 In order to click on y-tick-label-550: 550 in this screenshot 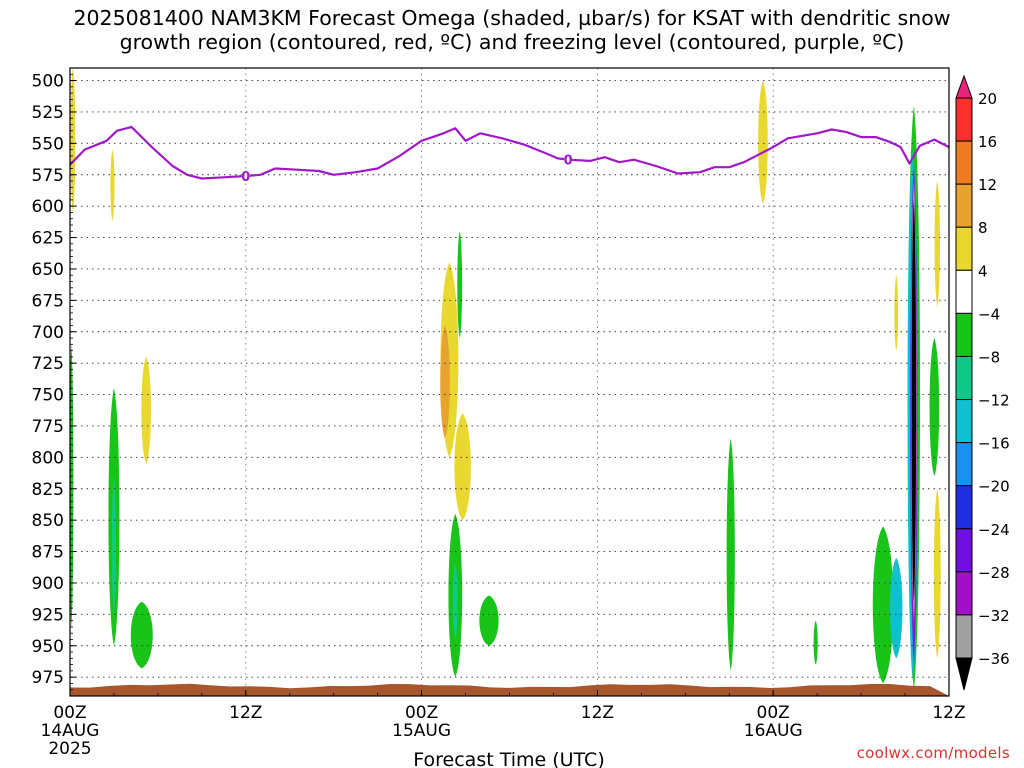, I will do `click(48, 144)`.